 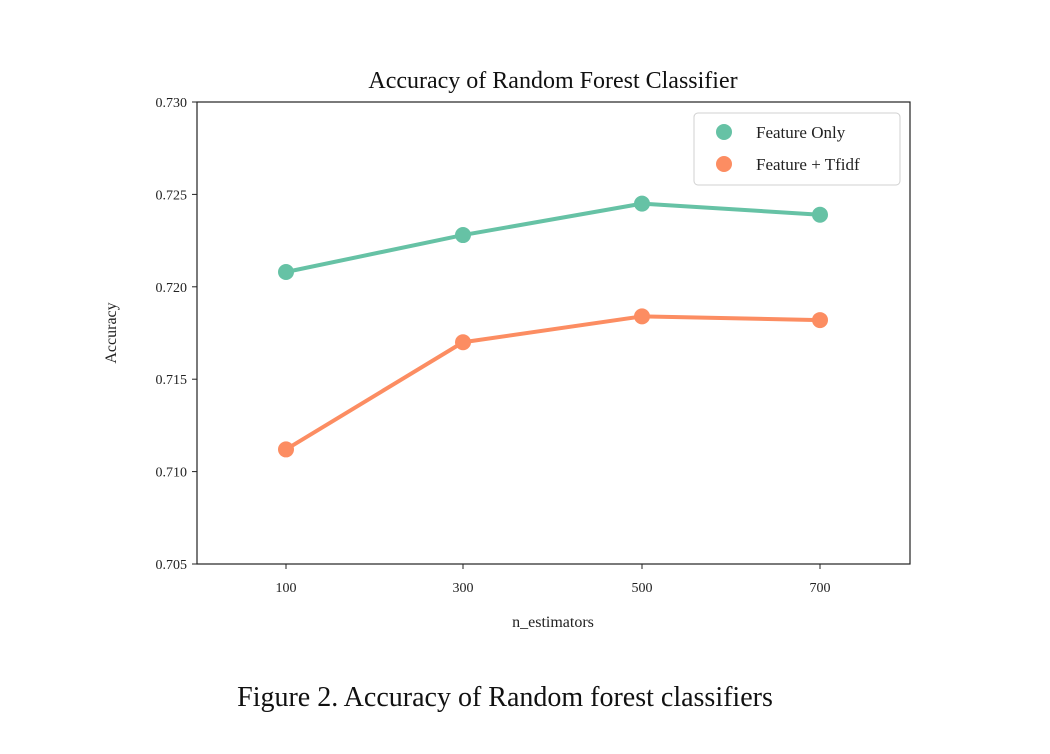 I want to click on legend-label: Feature + Tfidf, so click(x=808, y=164).